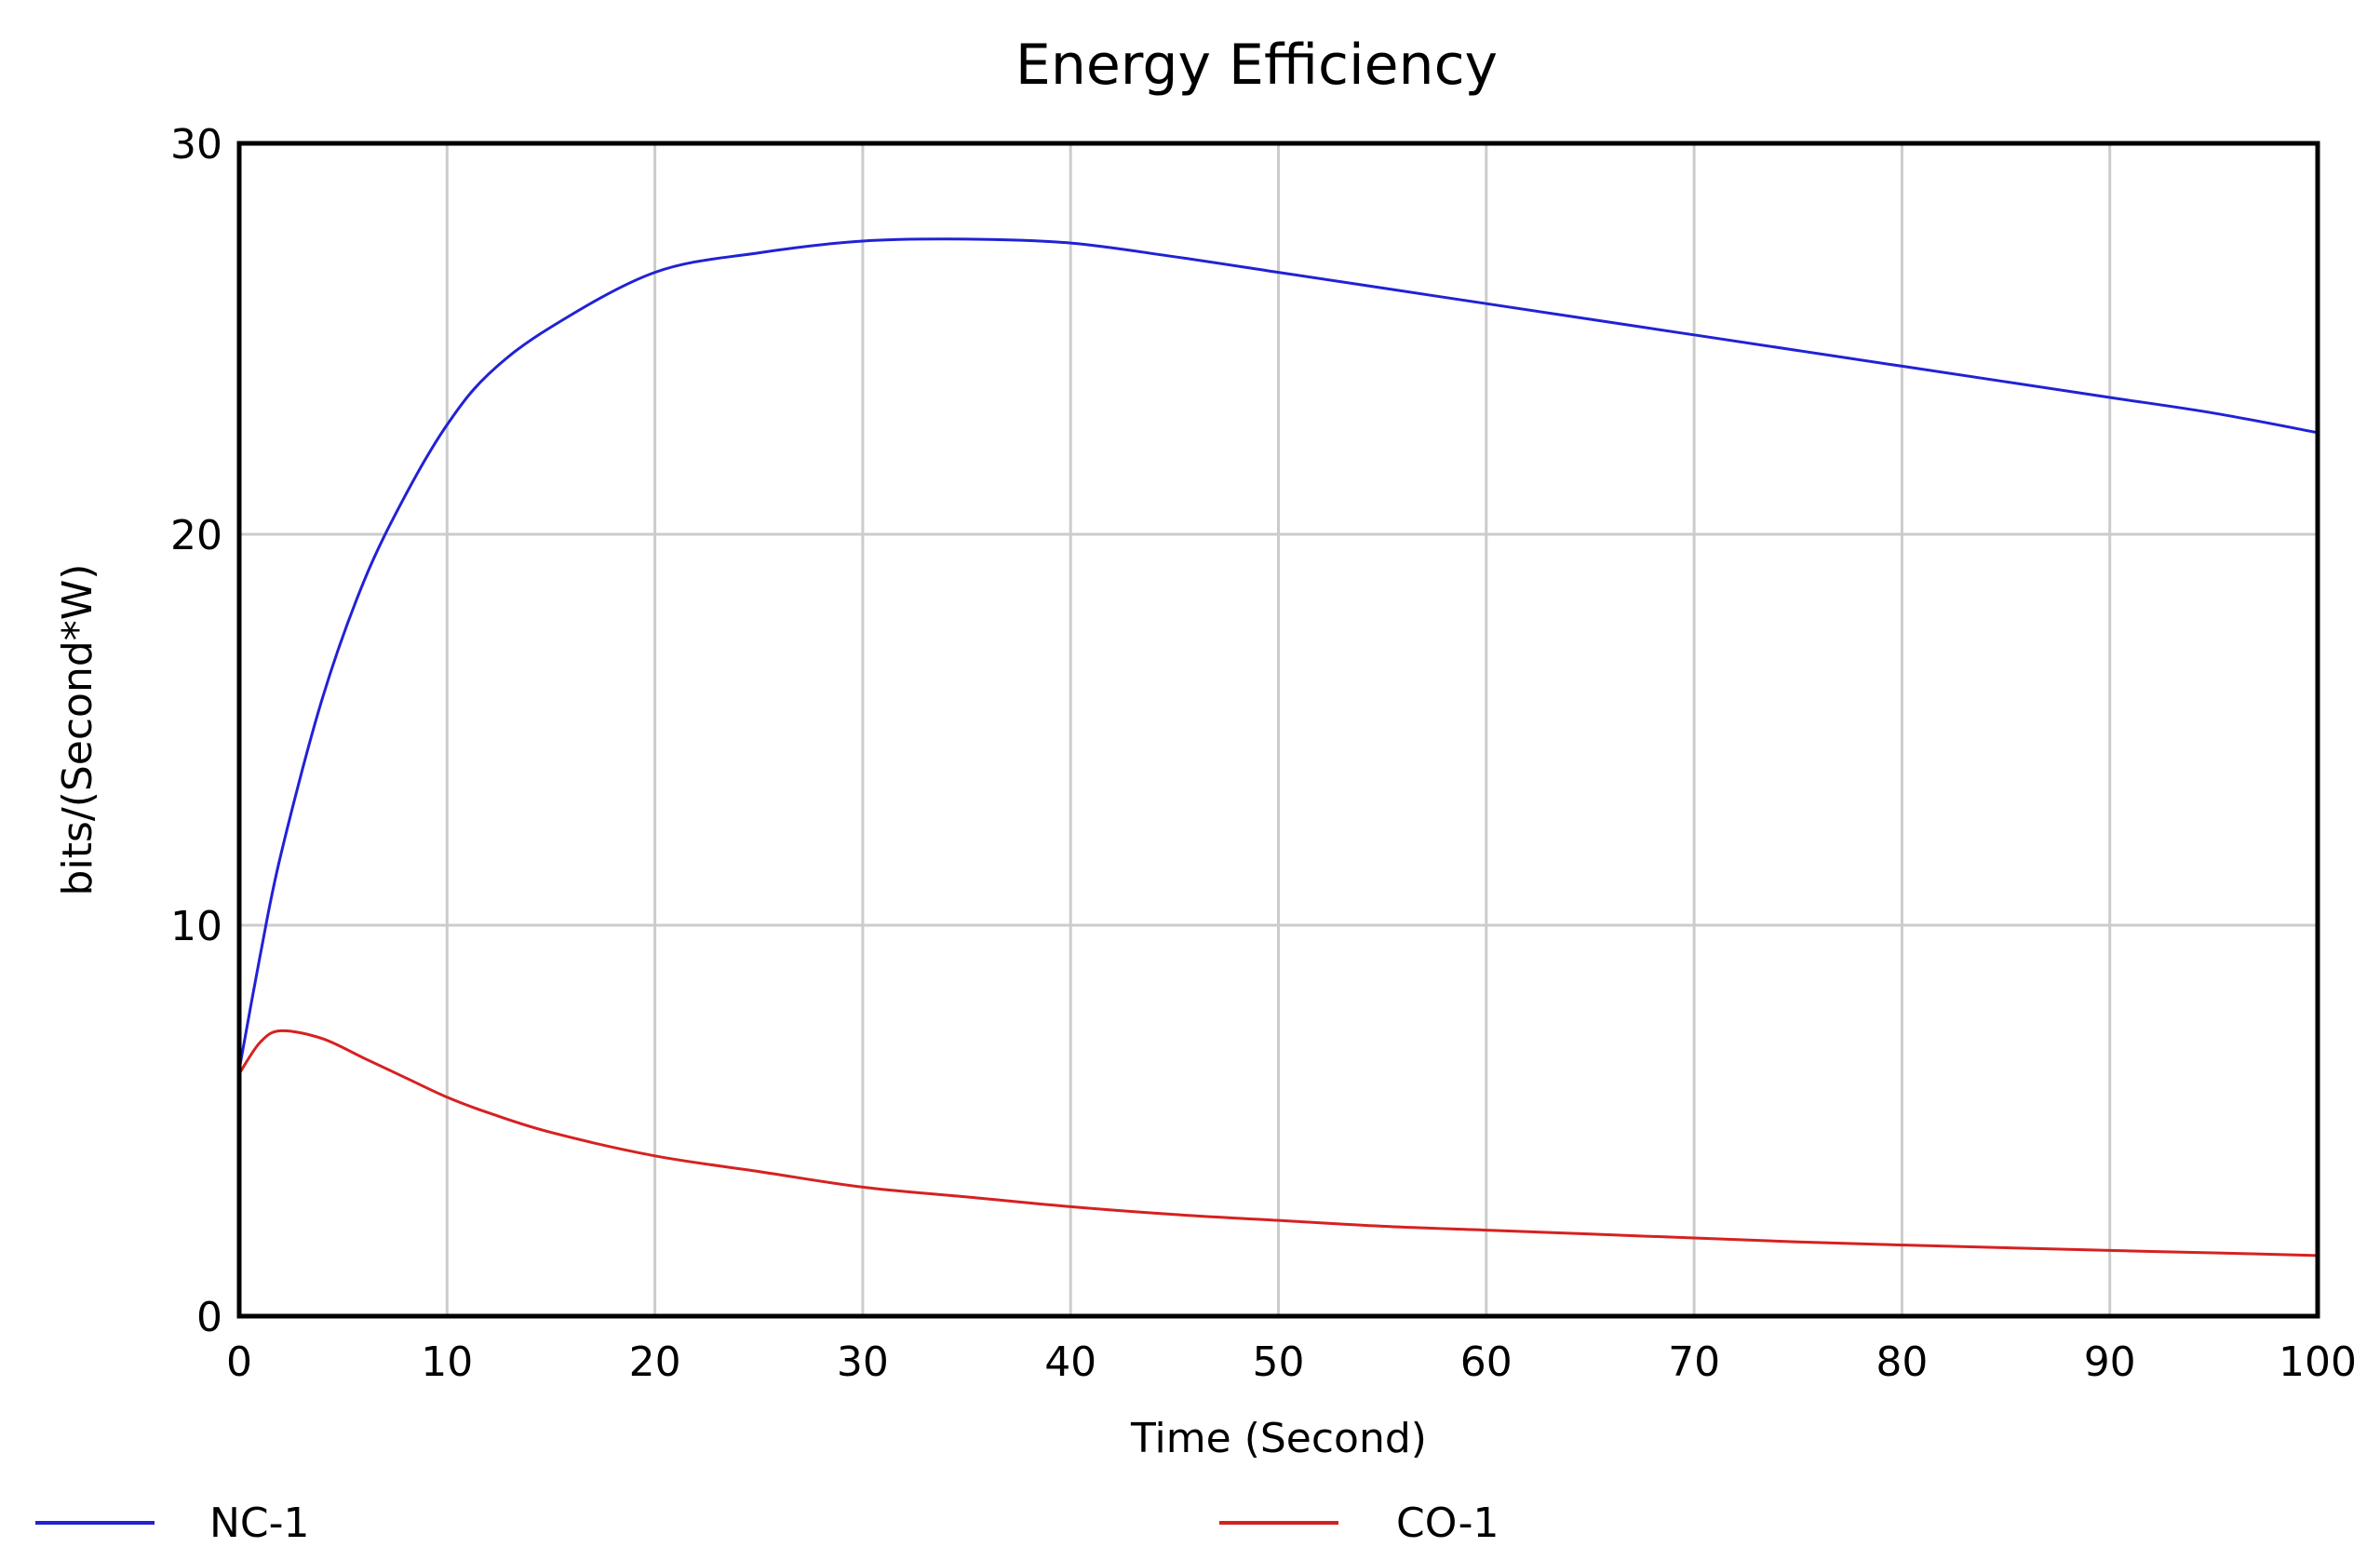 This screenshot has width=2380, height=1547. What do you see at coordinates (259, 1523) in the screenshot?
I see `legend-label-nc-1: NC-1` at bounding box center [259, 1523].